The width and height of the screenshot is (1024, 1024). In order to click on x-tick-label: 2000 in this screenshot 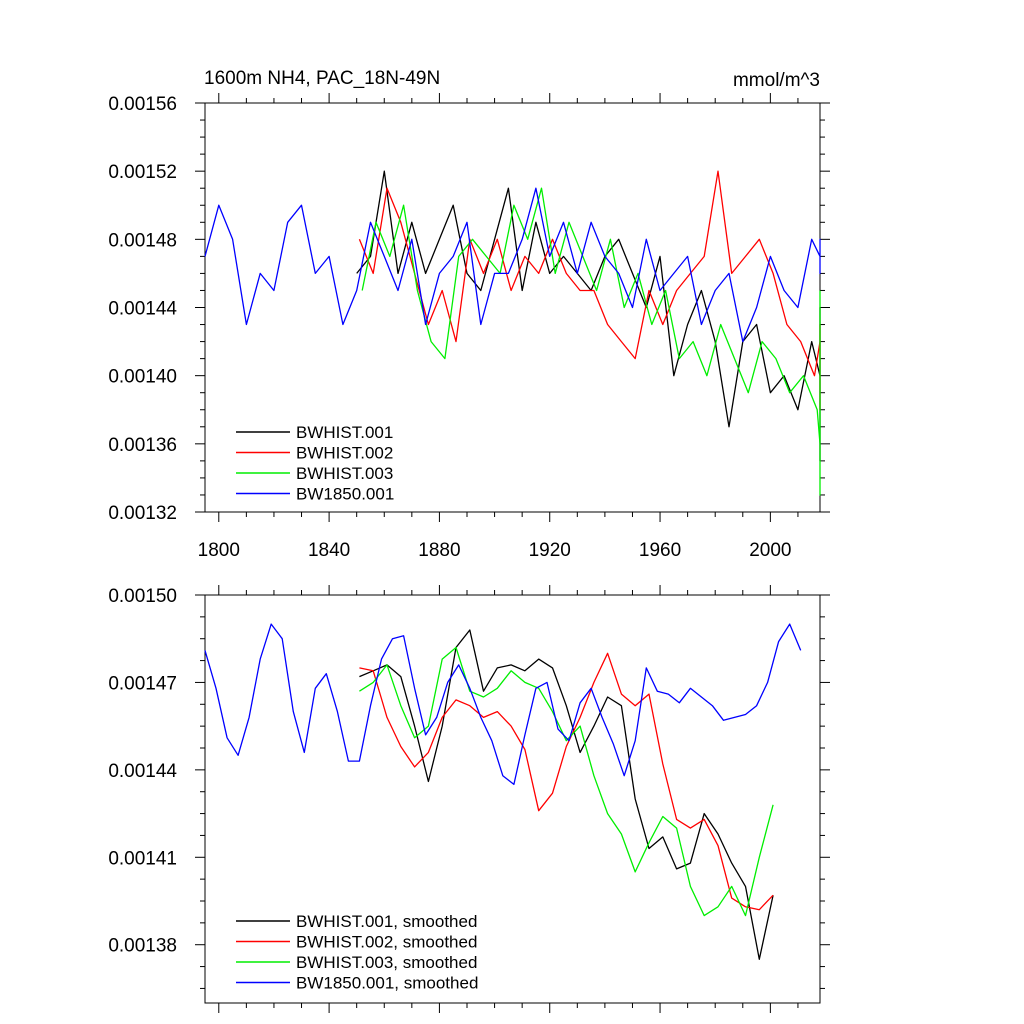, I will do `click(770, 550)`.